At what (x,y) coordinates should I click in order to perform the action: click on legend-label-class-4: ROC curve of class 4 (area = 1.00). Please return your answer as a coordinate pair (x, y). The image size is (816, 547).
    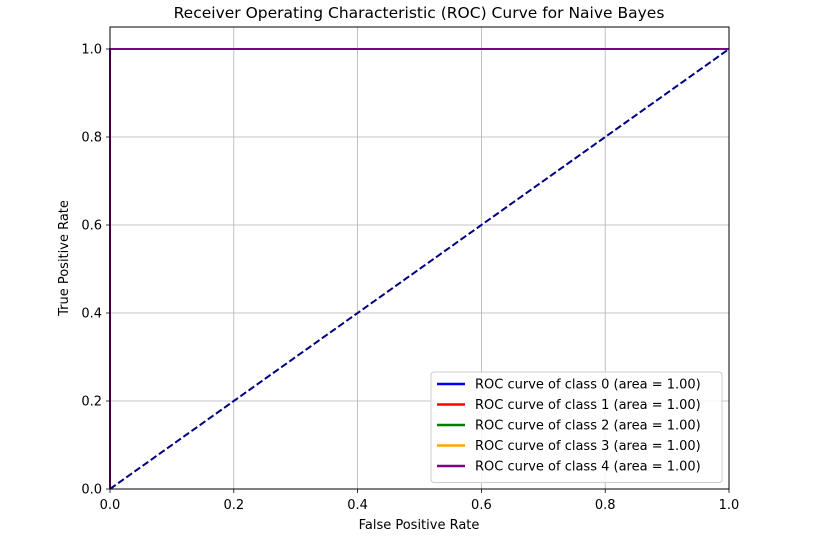
    Looking at the image, I should click on (588, 467).